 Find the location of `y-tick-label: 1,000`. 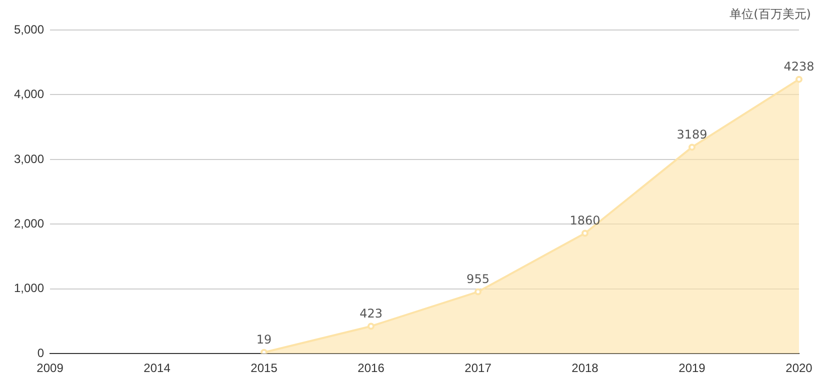

y-tick-label: 1,000 is located at coordinates (29, 288).